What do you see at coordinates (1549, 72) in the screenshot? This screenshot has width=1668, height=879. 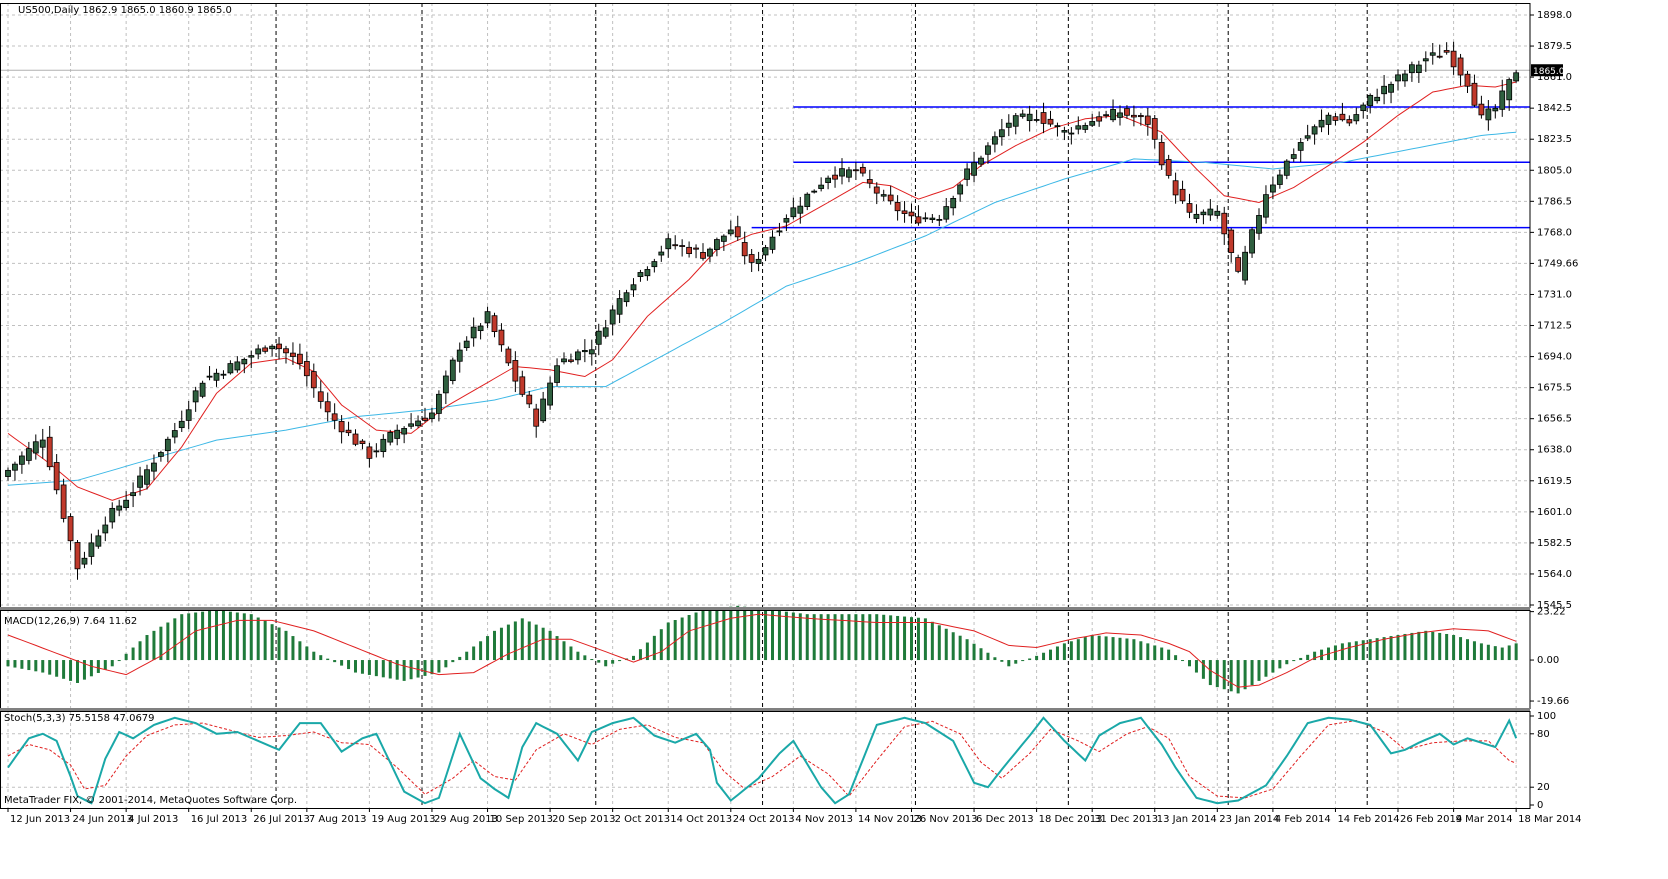 I see `current-price-label: 1865.0` at bounding box center [1549, 72].